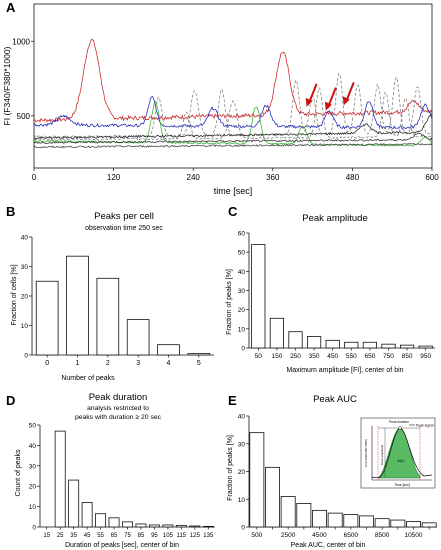 The width and height of the screenshot is (441, 550). I want to click on panel-c-x-axis-label: Maximum amplitude [FI], center of bin, so click(344, 370).